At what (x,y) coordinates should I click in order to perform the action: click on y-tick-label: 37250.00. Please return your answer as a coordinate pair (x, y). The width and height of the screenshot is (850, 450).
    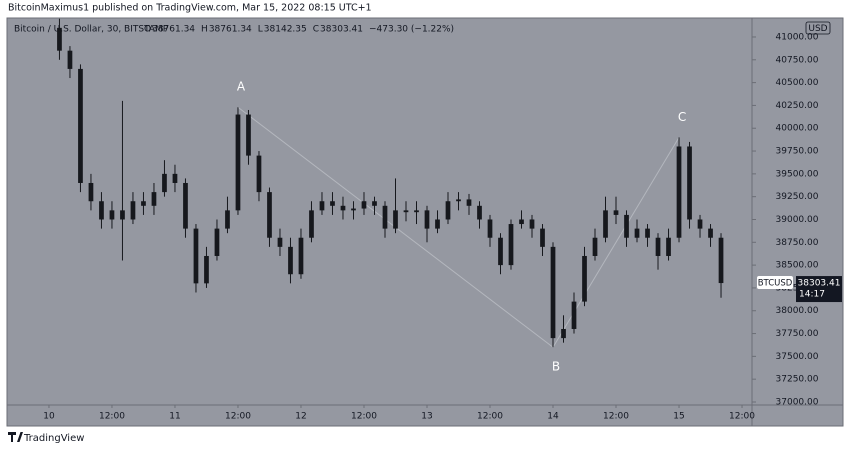
    Looking at the image, I should click on (797, 380).